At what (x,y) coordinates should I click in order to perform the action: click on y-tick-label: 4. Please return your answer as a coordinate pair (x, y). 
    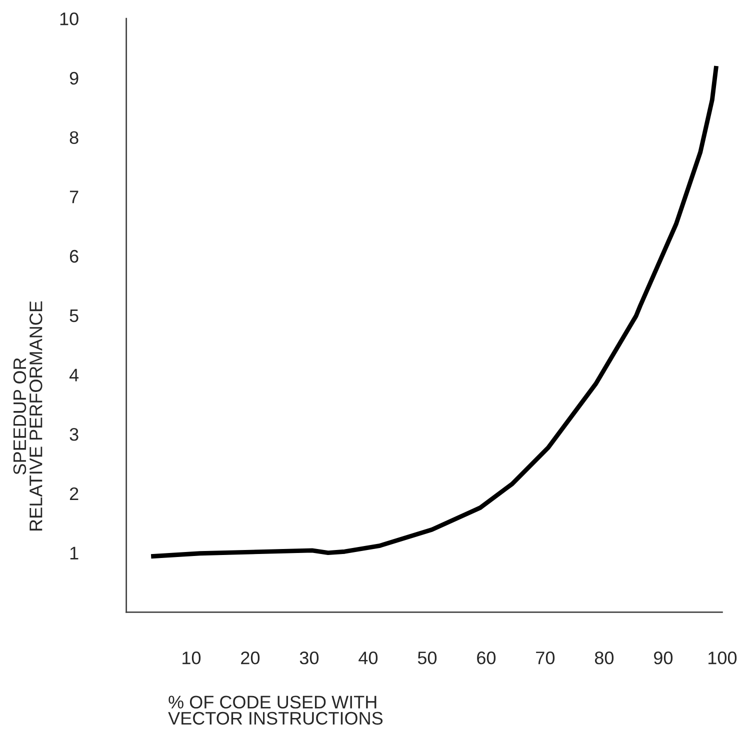
    Looking at the image, I should click on (74, 375).